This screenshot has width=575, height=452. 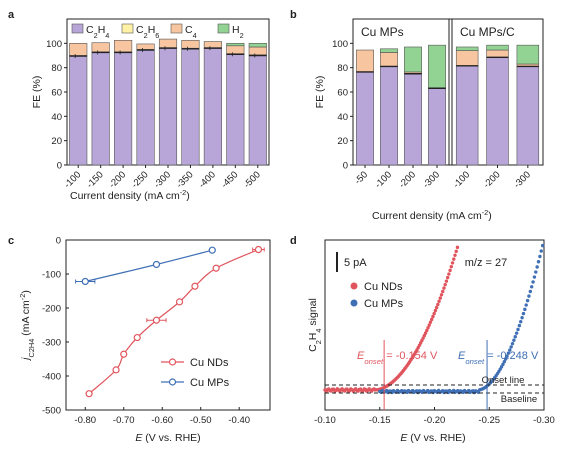 What do you see at coordinates (37, 92) in the screenshot?
I see `panel-a-ylabel: FE (%)` at bounding box center [37, 92].